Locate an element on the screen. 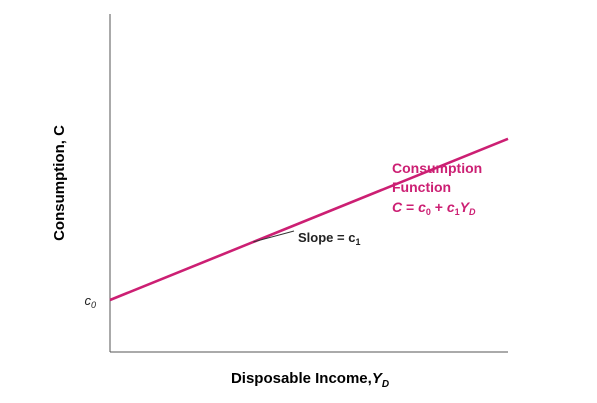 The width and height of the screenshot is (597, 403). eq-Y-sub: D is located at coordinates (472, 212).